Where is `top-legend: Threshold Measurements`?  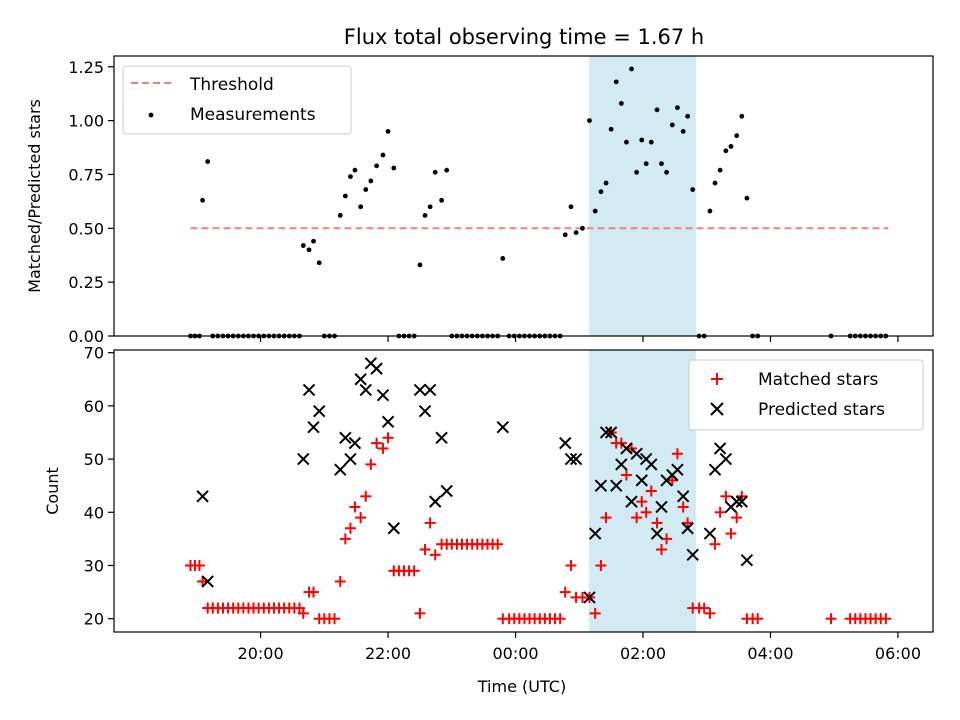 top-legend: Threshold Measurements is located at coordinates (237, 100).